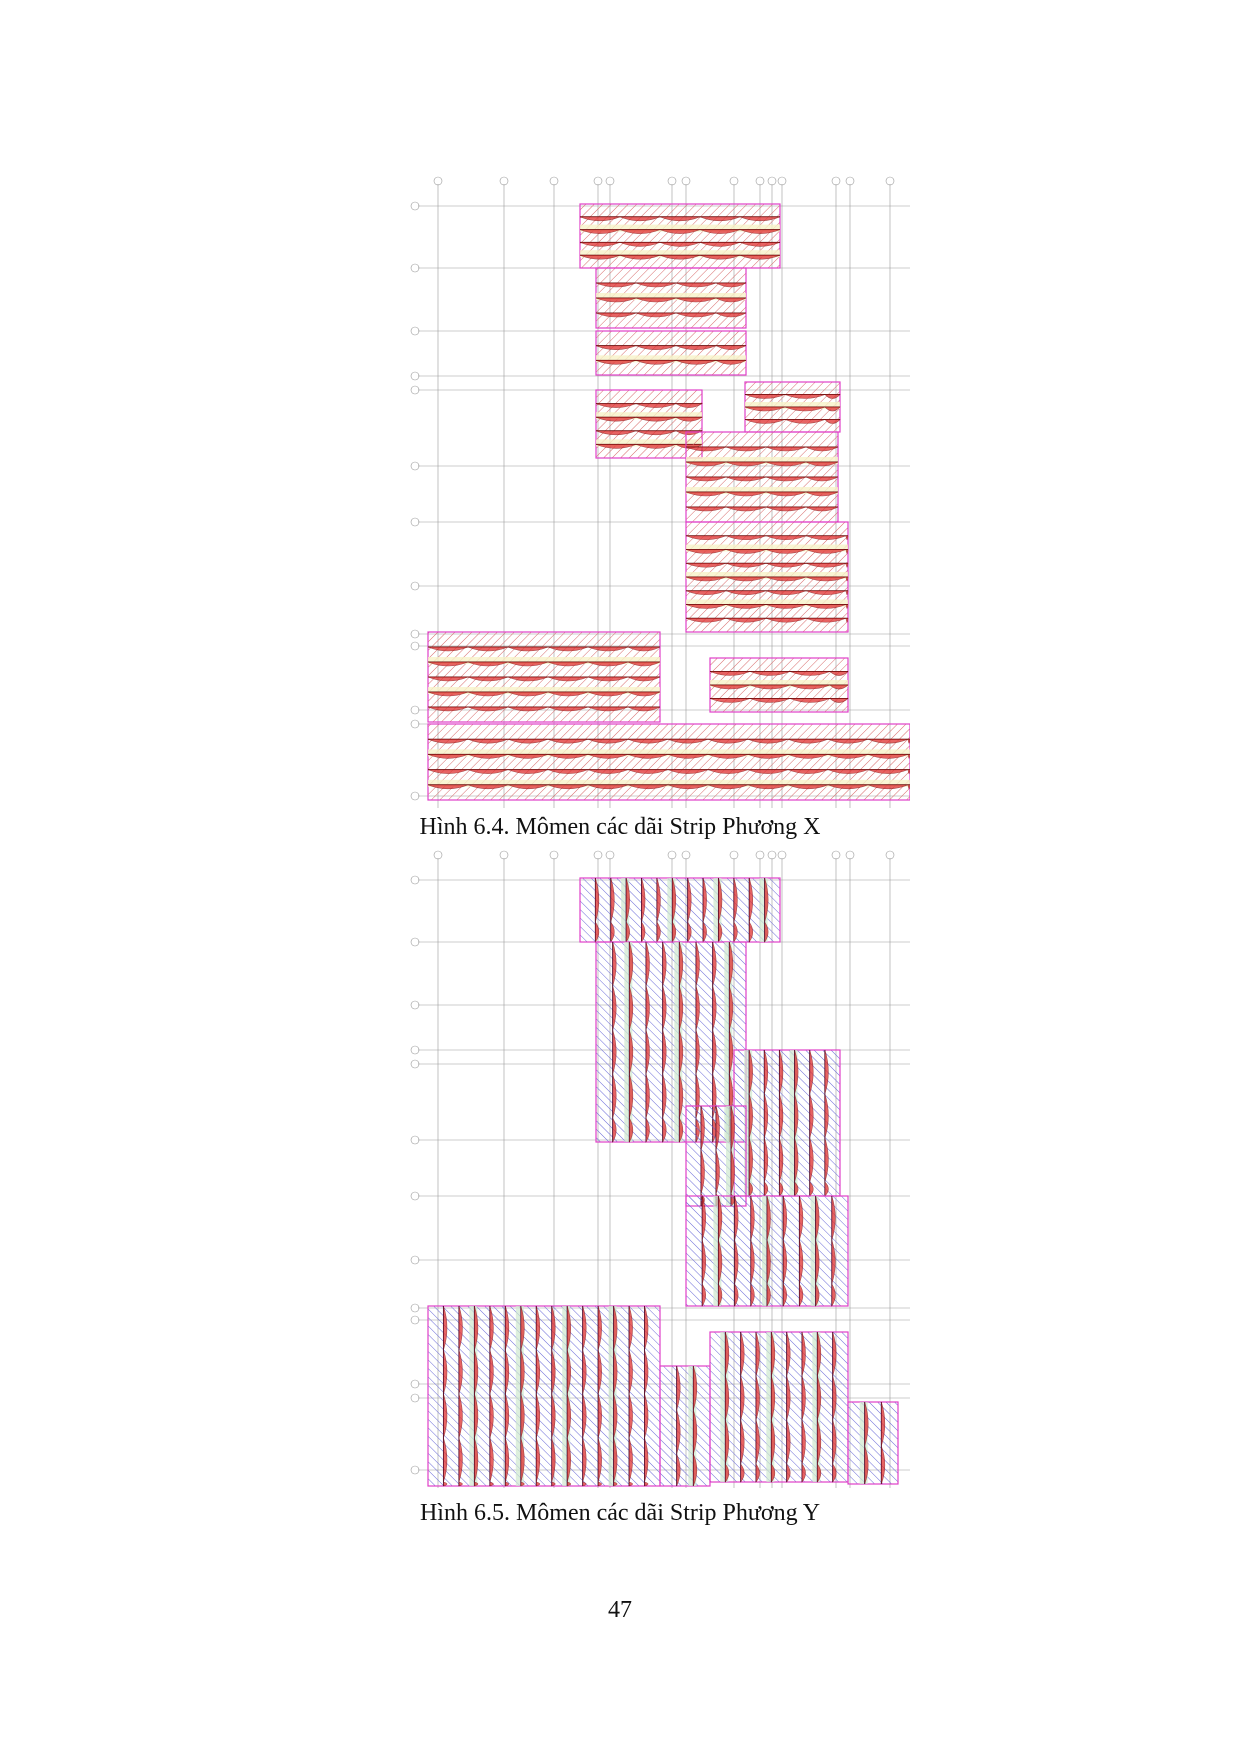  Describe the element at coordinates (620, 1513) in the screenshot. I see `figure-caption-y: Hình 6.5. Mômen các dãi Strip Phương Y` at that location.